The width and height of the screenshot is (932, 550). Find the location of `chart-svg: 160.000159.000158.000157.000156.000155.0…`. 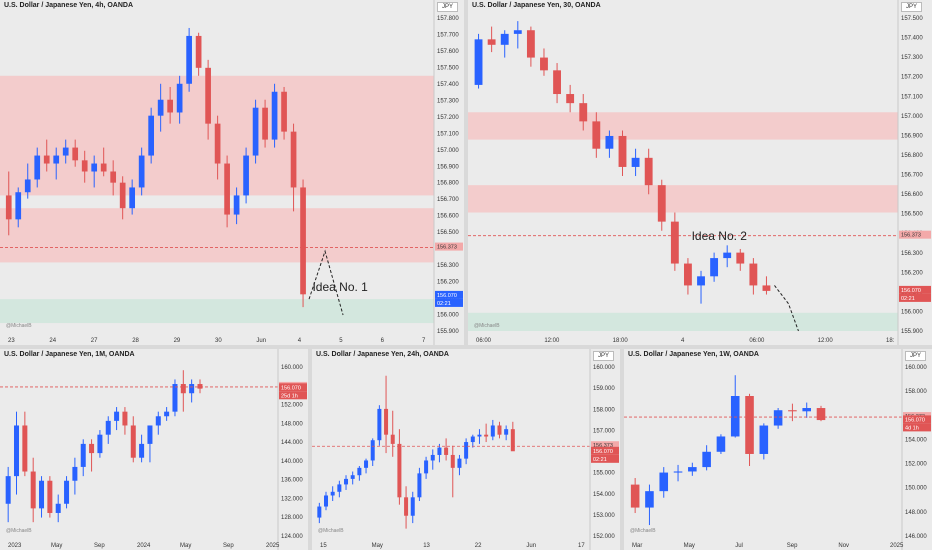

chart-svg: 160.000159.000158.000157.000156.000155.0… is located at coordinates (466, 449).